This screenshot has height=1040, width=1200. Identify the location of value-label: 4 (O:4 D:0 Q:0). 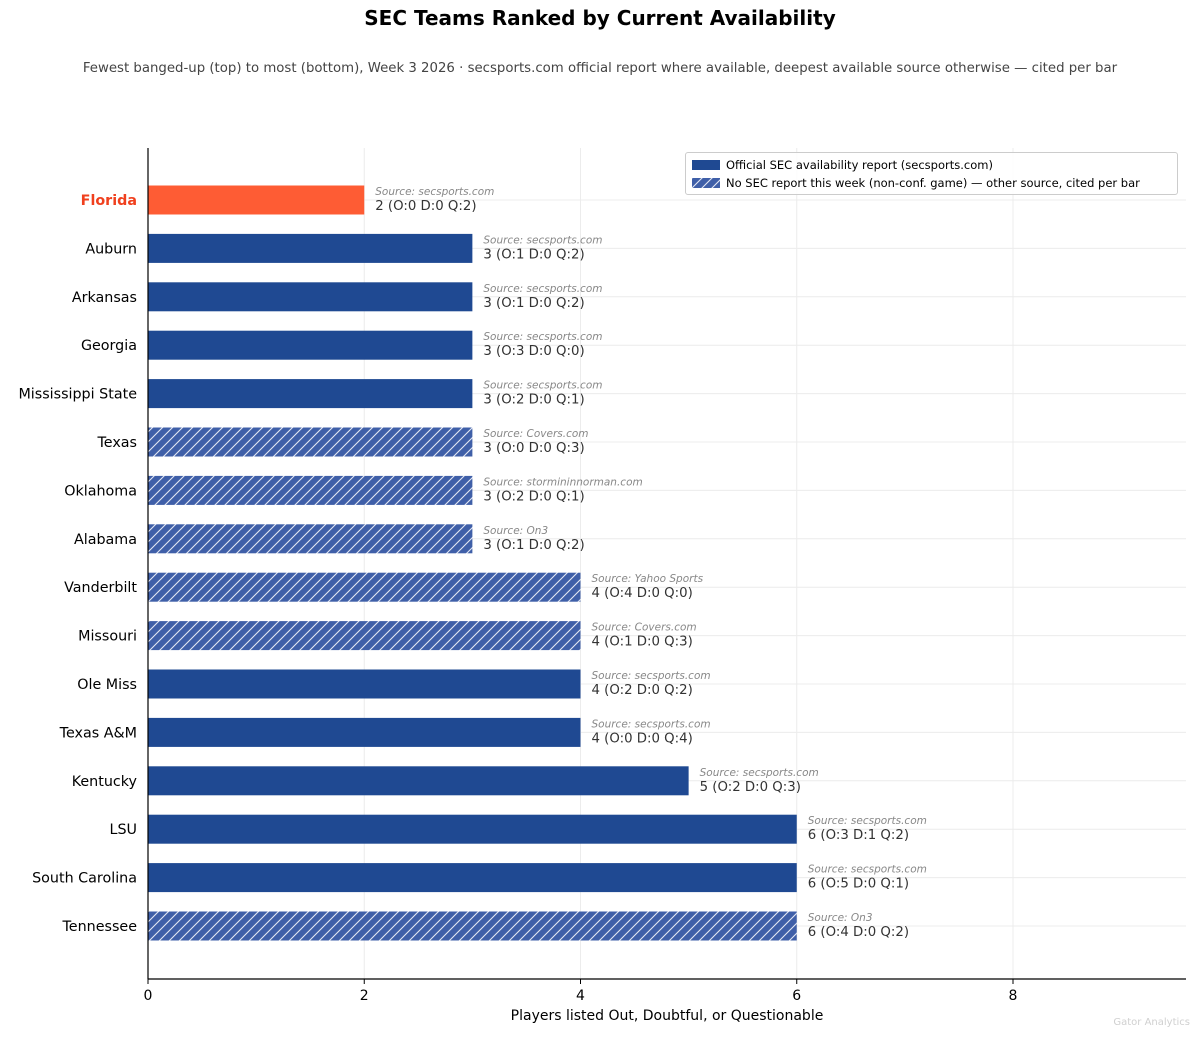
(642, 593).